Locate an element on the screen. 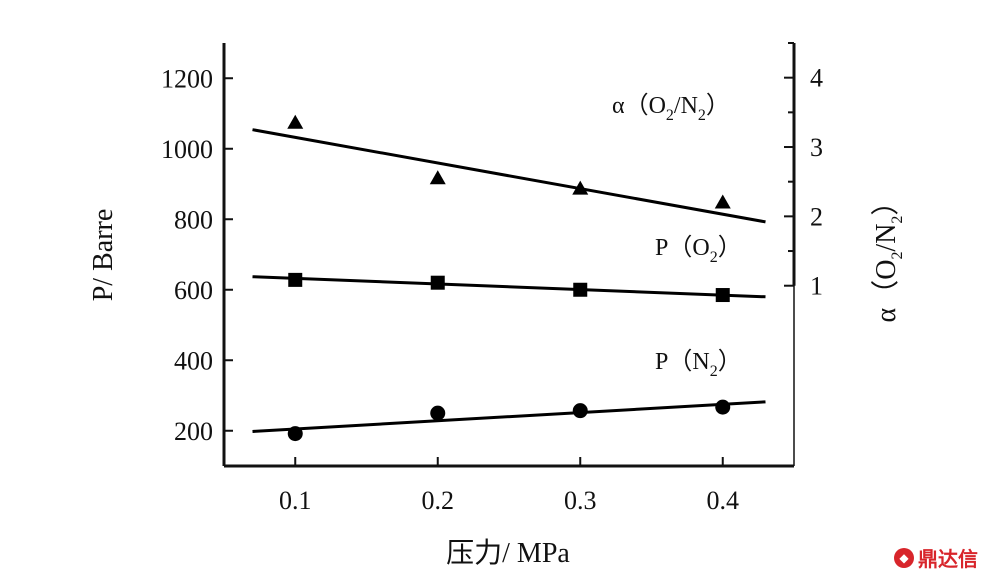 This screenshot has width=988, height=580. x-axis-title: 压力/ MPa is located at coordinates (508, 553).